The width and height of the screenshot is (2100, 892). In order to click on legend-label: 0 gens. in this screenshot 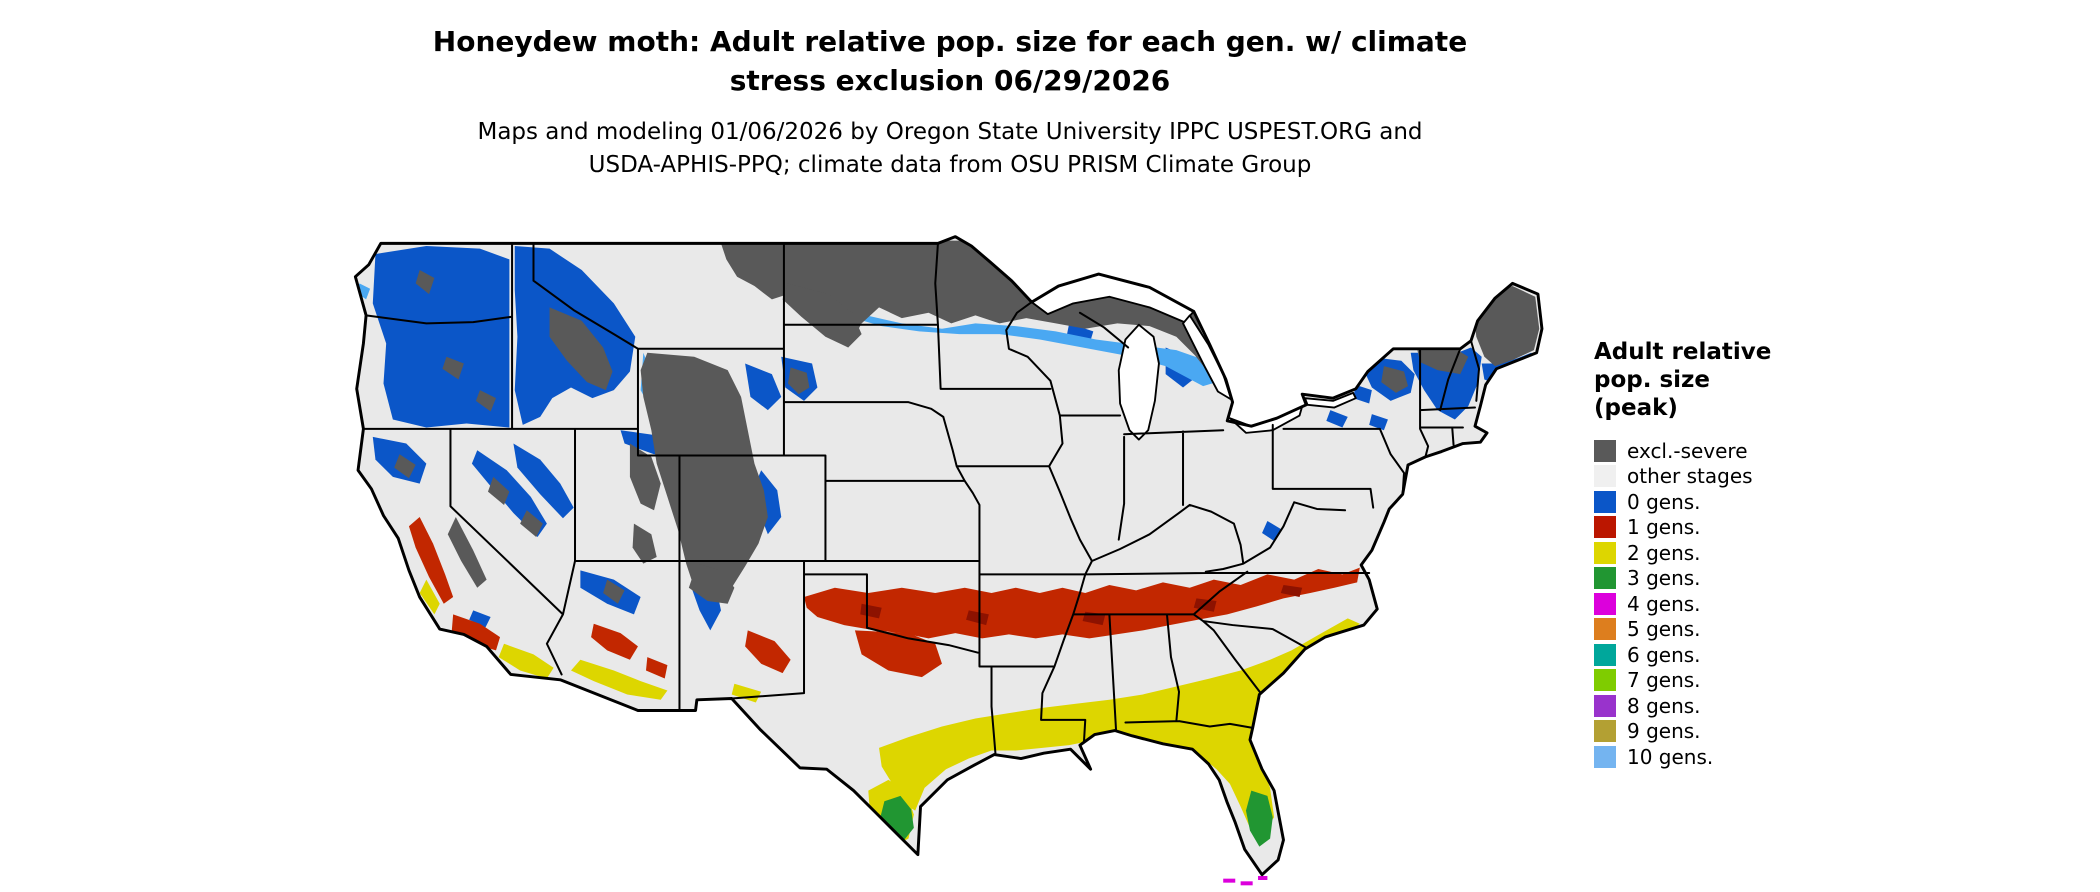, I will do `click(1664, 501)`.